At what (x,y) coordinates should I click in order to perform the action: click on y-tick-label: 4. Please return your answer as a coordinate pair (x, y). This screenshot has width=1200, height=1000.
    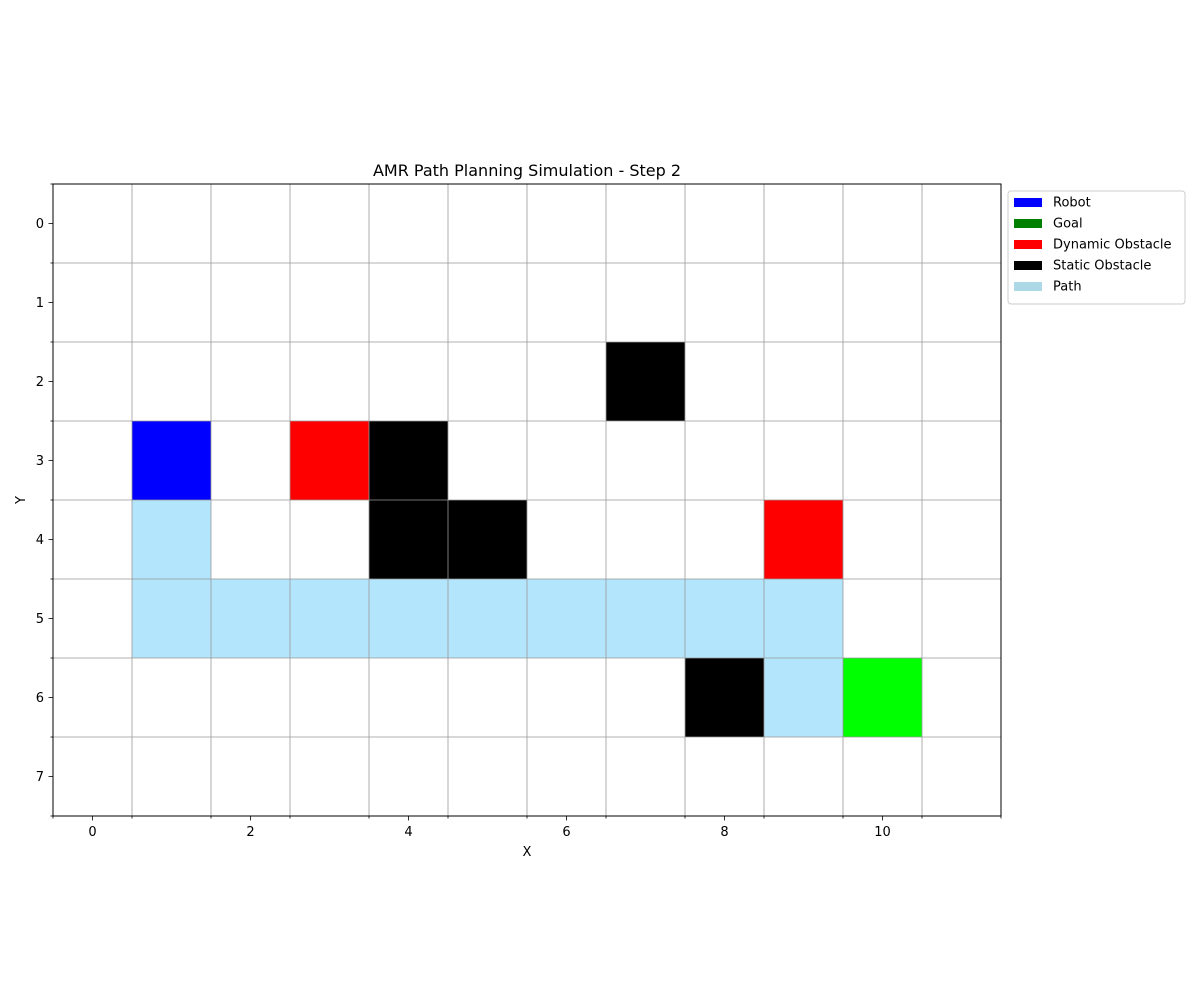
    Looking at the image, I should click on (40, 540).